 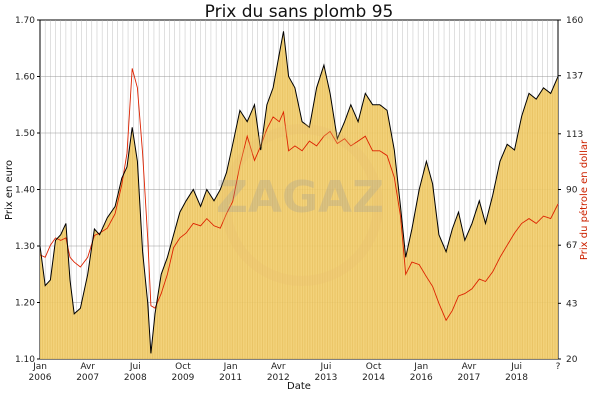 I want to click on watermark-logo: ZAGAZ, so click(x=300, y=205).